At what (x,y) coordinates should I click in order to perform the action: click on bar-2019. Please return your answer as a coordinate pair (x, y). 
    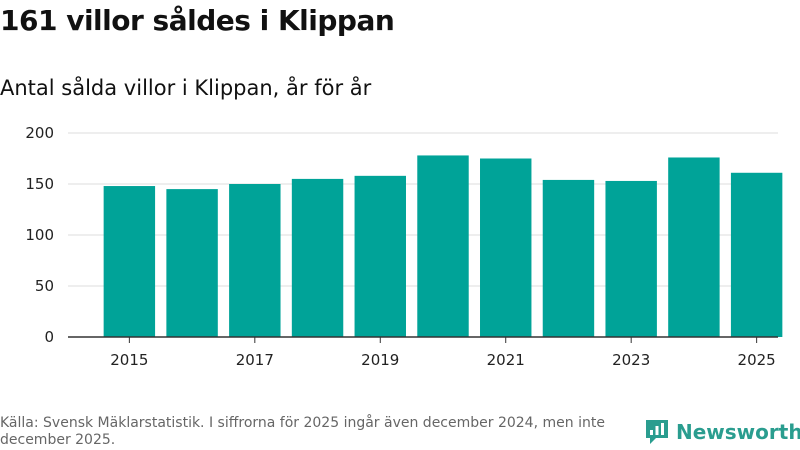
    Looking at the image, I should click on (380, 256).